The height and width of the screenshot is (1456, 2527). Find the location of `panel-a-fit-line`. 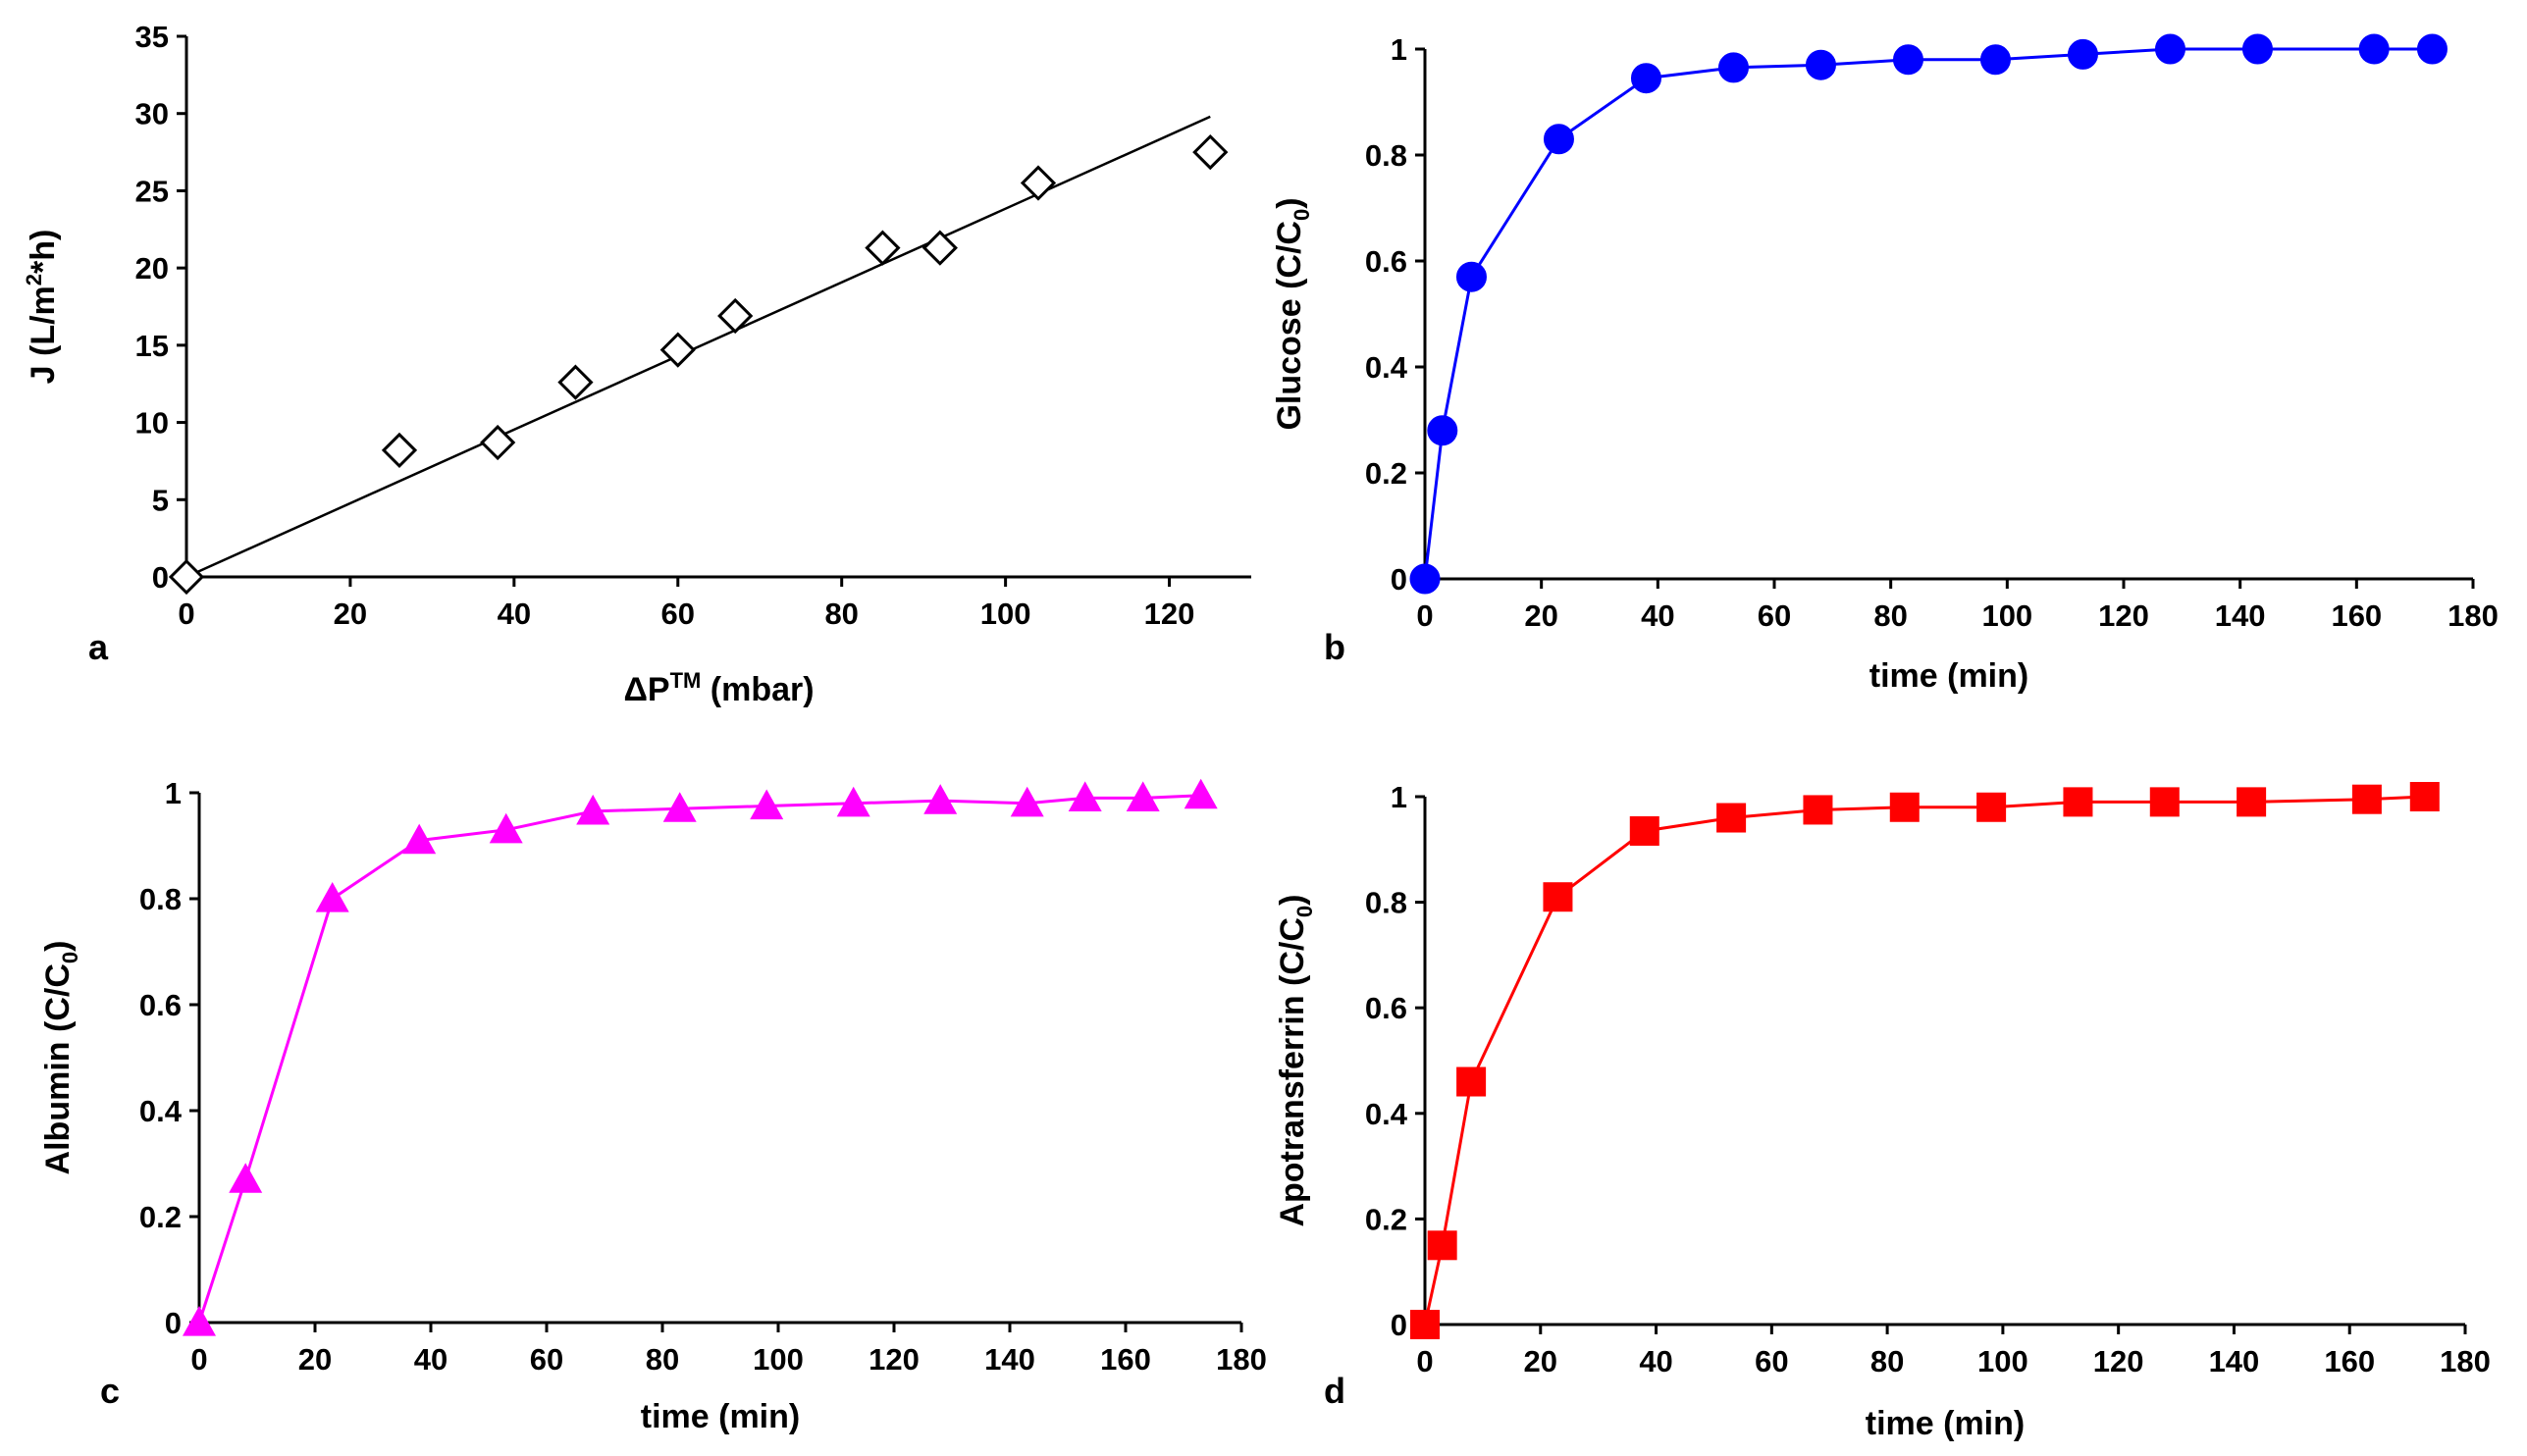

panel-a-fit-line is located at coordinates (698, 347).